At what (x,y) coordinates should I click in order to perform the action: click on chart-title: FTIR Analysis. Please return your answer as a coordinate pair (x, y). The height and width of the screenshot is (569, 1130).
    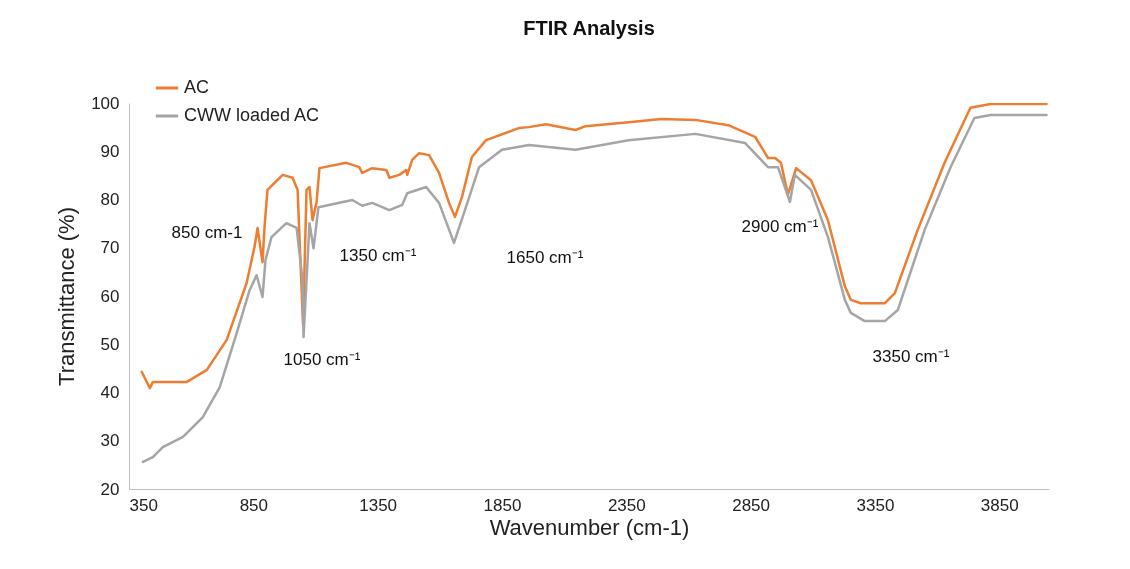
    Looking at the image, I should click on (589, 28).